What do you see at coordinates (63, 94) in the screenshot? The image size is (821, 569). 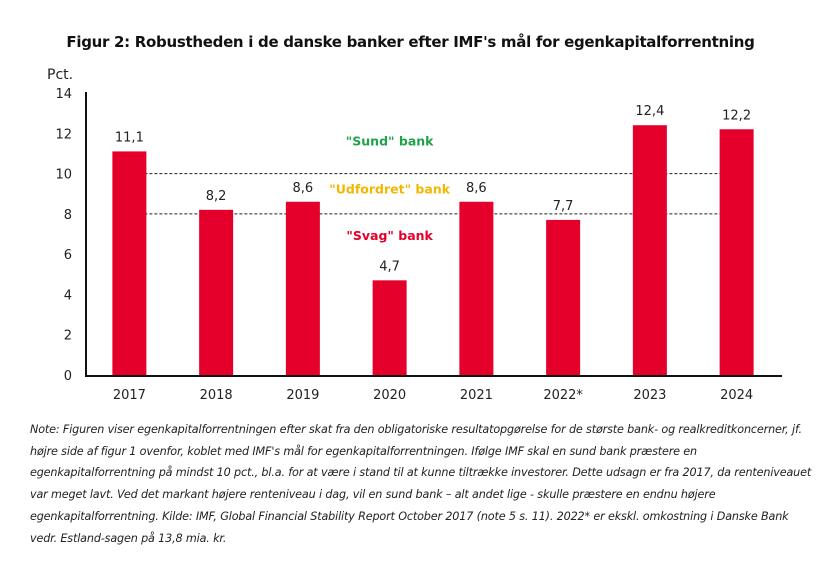 I see `y-tick-label: 14` at bounding box center [63, 94].